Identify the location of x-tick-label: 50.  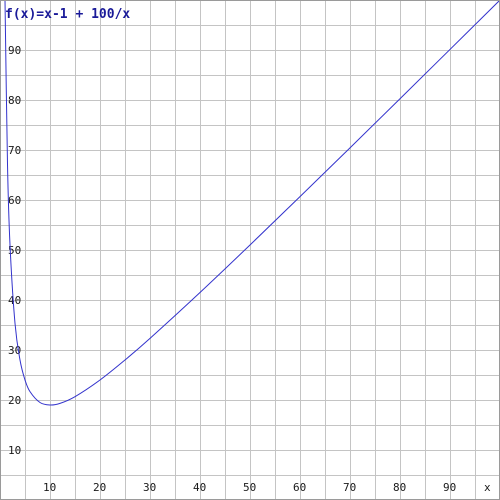
(249, 487).